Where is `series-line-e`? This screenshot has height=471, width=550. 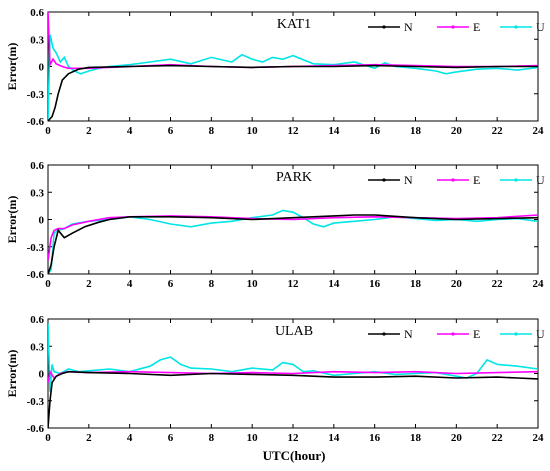
series-line-e is located at coordinates (293, 237).